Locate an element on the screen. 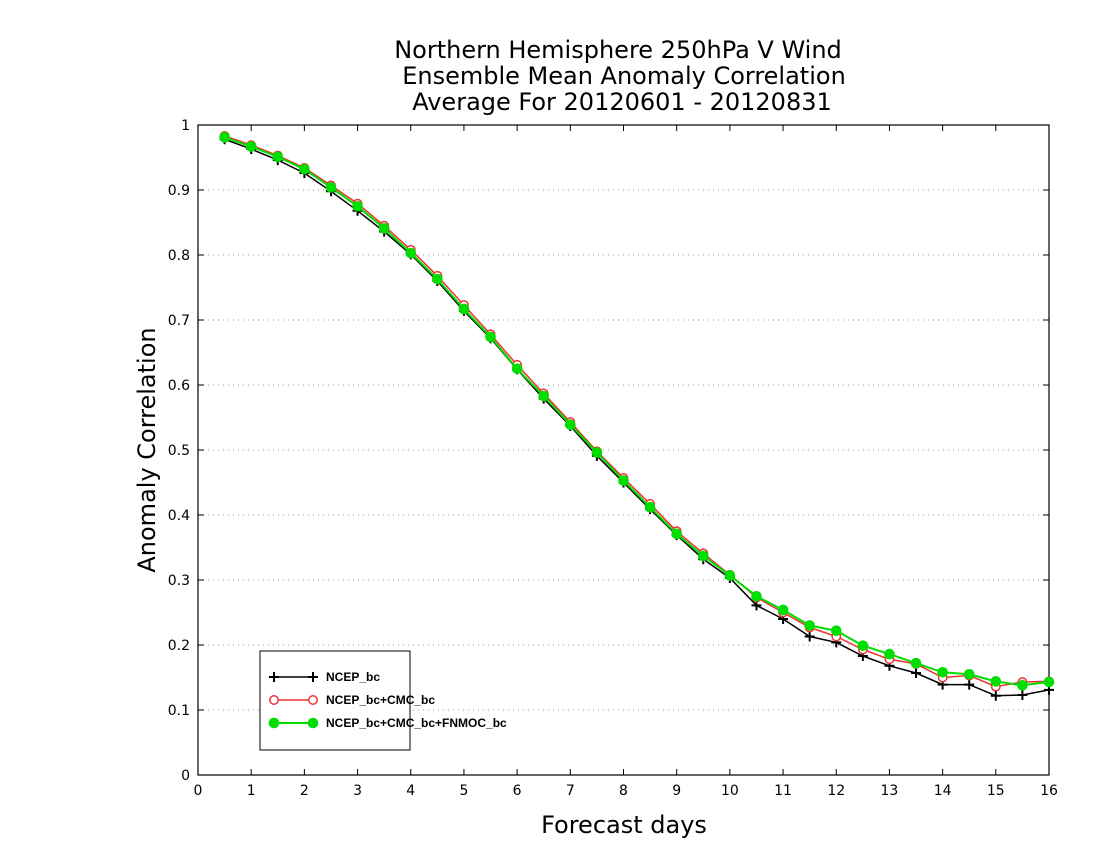  y-axis-tick-labels: 0 0.1 0.2 0.3 0.4 0.5 0.6 0.7 0.8 0.9 1 is located at coordinates (179, 451).